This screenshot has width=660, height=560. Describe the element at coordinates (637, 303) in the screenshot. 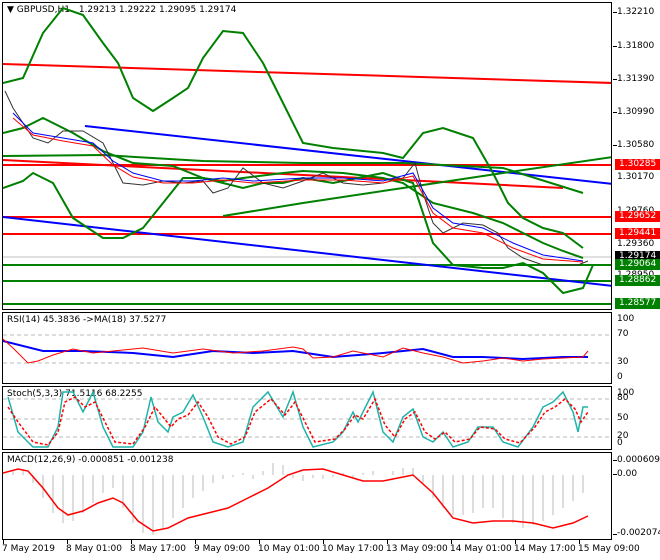

I see `tag-1.28577: 1.28577` at that location.